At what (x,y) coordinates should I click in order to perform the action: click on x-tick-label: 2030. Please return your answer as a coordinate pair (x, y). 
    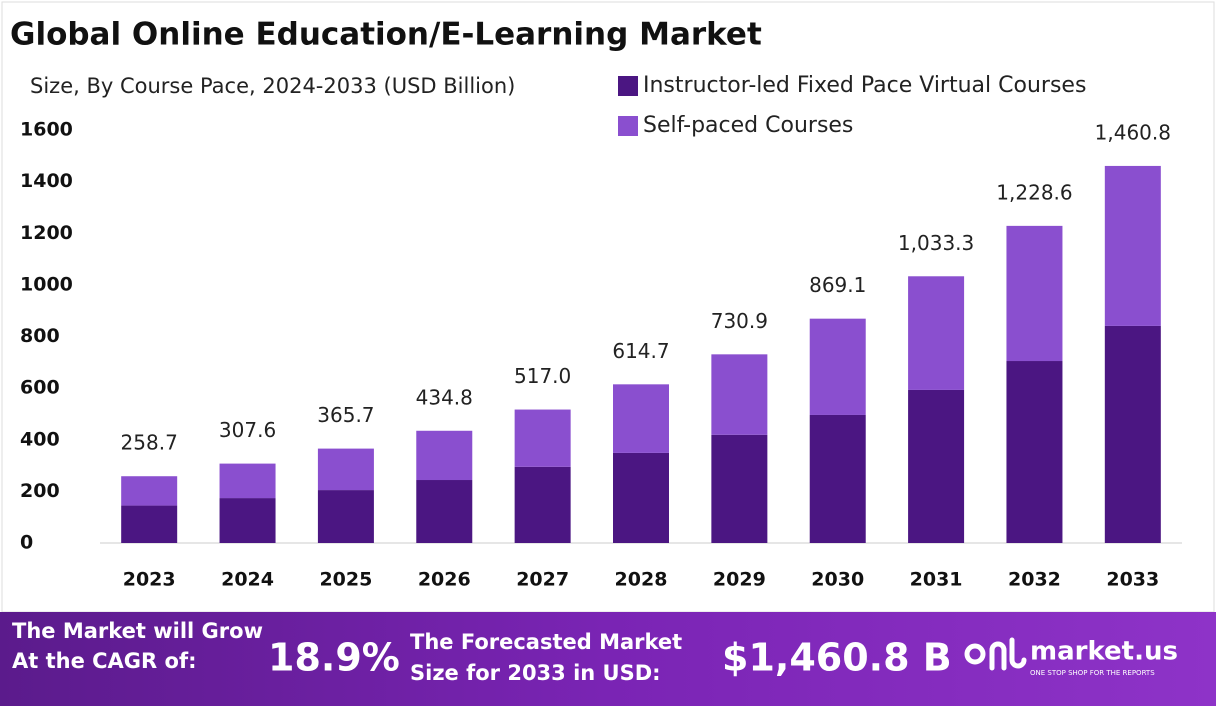
    Looking at the image, I should click on (837, 580).